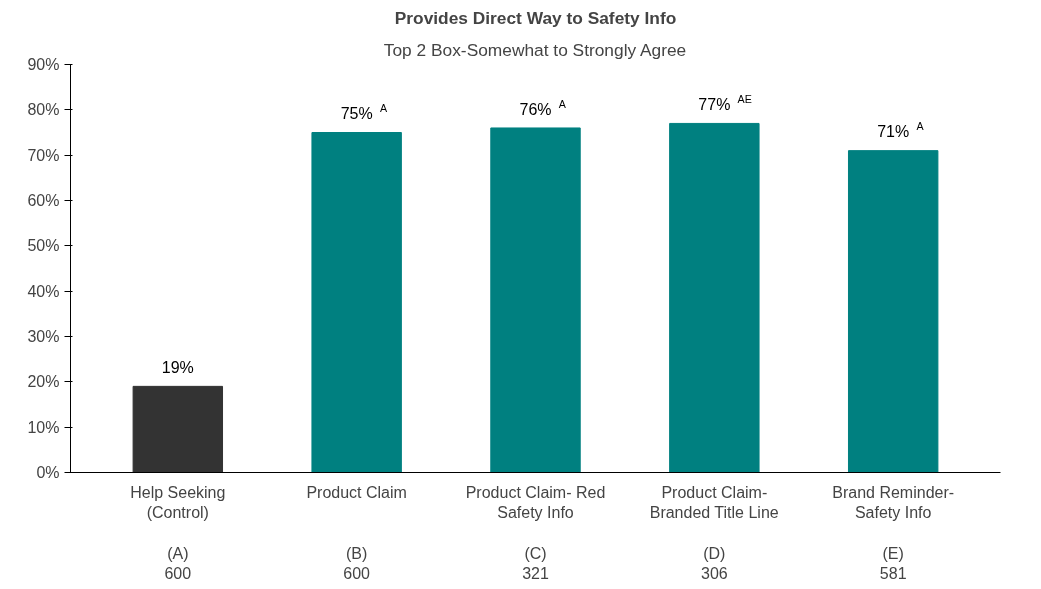  Describe the element at coordinates (43, 427) in the screenshot. I see `y-tick-label: 10%` at that location.